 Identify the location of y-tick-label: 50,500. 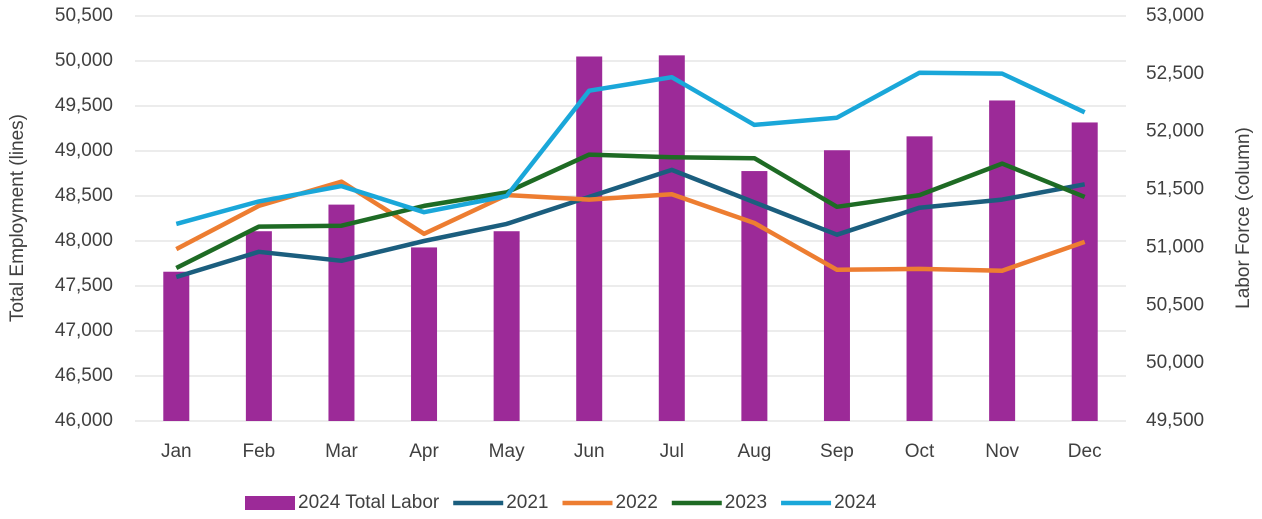
(84, 15).